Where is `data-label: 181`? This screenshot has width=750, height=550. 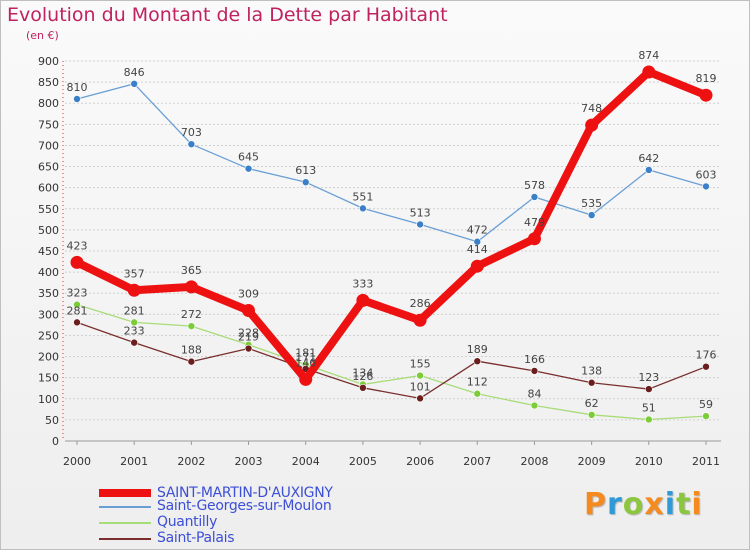 data-label: 181 is located at coordinates (305, 353).